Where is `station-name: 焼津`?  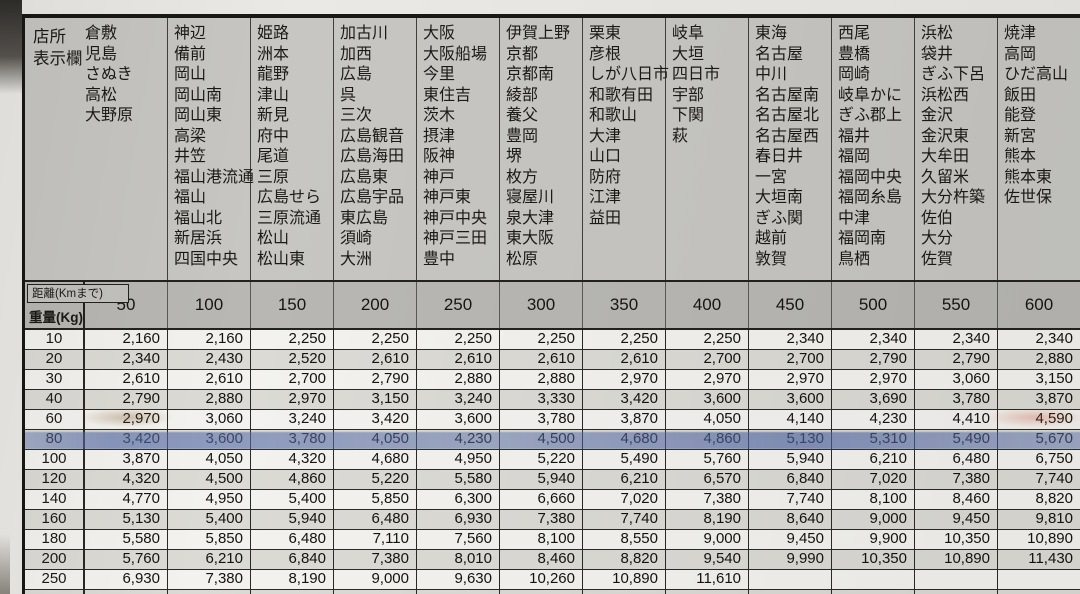 station-name: 焼津 is located at coordinates (1020, 33).